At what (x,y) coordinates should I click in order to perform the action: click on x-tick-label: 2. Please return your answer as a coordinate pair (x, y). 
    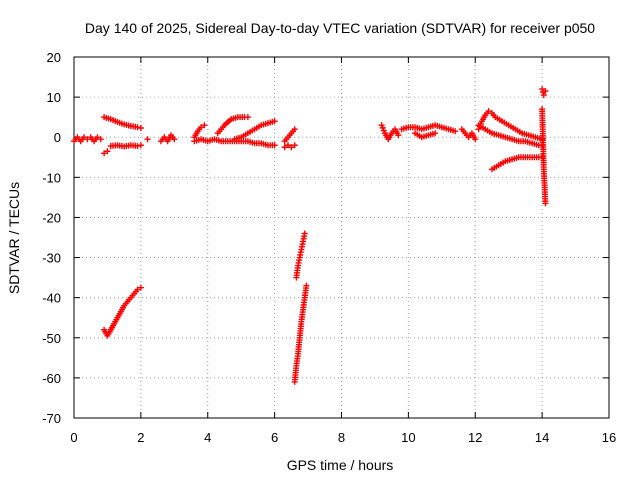
    Looking at the image, I should click on (140, 437).